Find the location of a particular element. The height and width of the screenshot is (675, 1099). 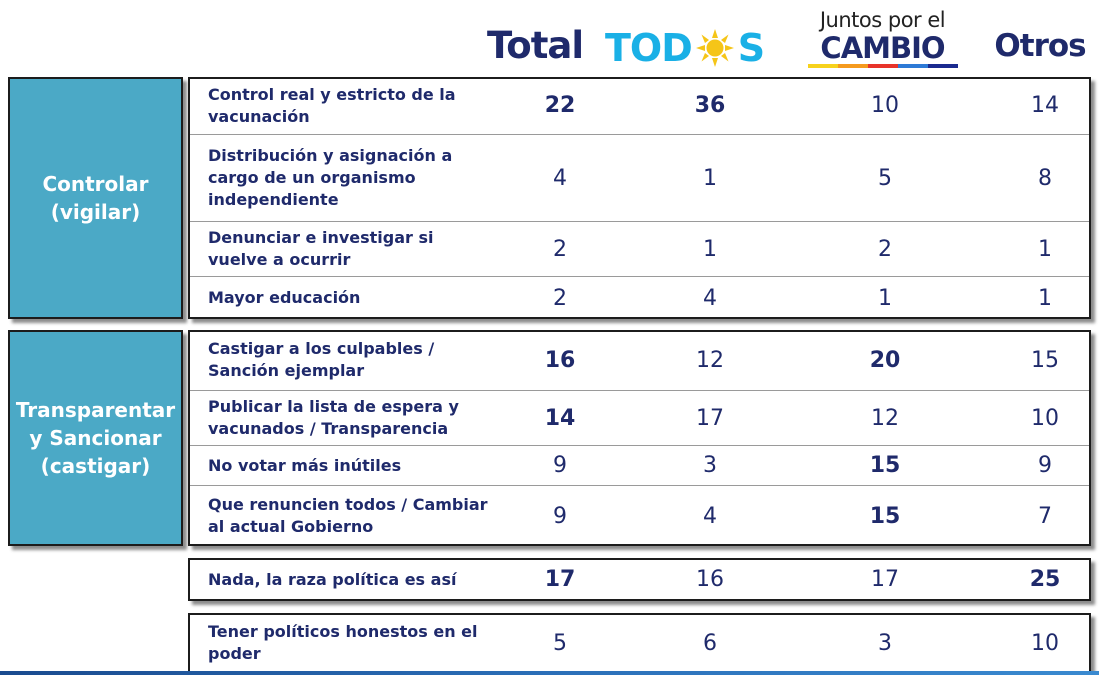

row-label: Nada, la raza política es así is located at coordinates (332, 579).